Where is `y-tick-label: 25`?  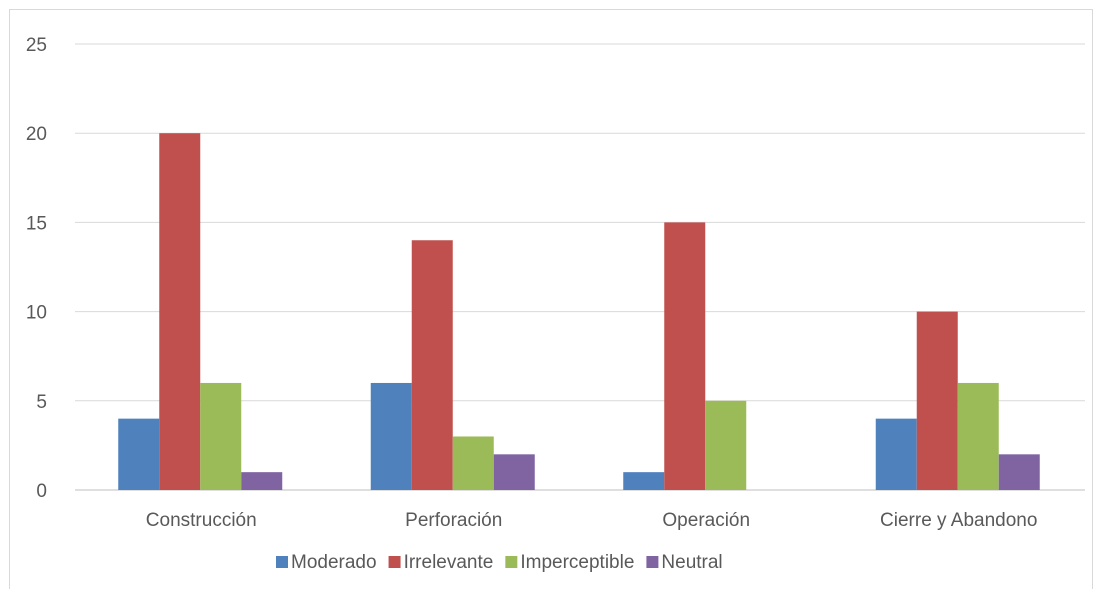
y-tick-label: 25 is located at coordinates (36, 45).